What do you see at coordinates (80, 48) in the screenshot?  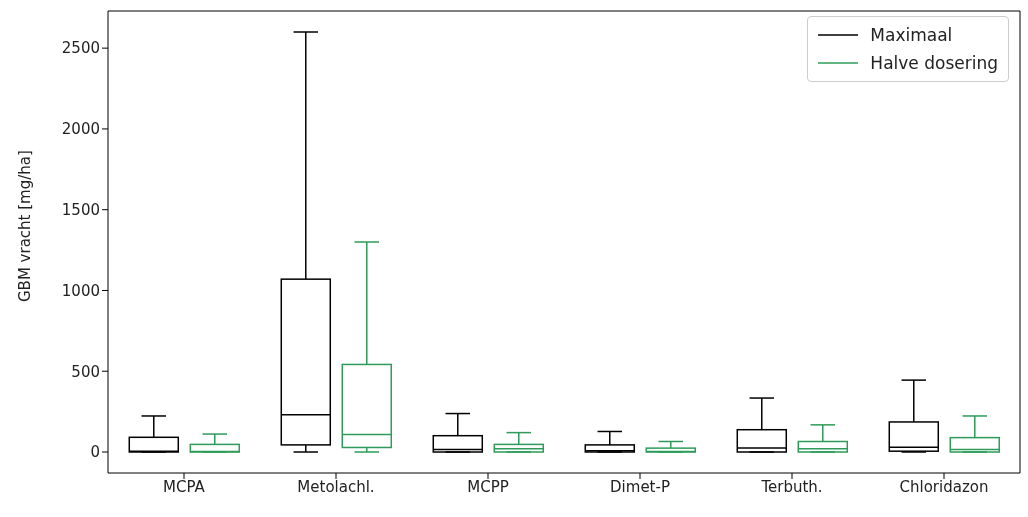 I see `y-tick-label: 2500` at bounding box center [80, 48].